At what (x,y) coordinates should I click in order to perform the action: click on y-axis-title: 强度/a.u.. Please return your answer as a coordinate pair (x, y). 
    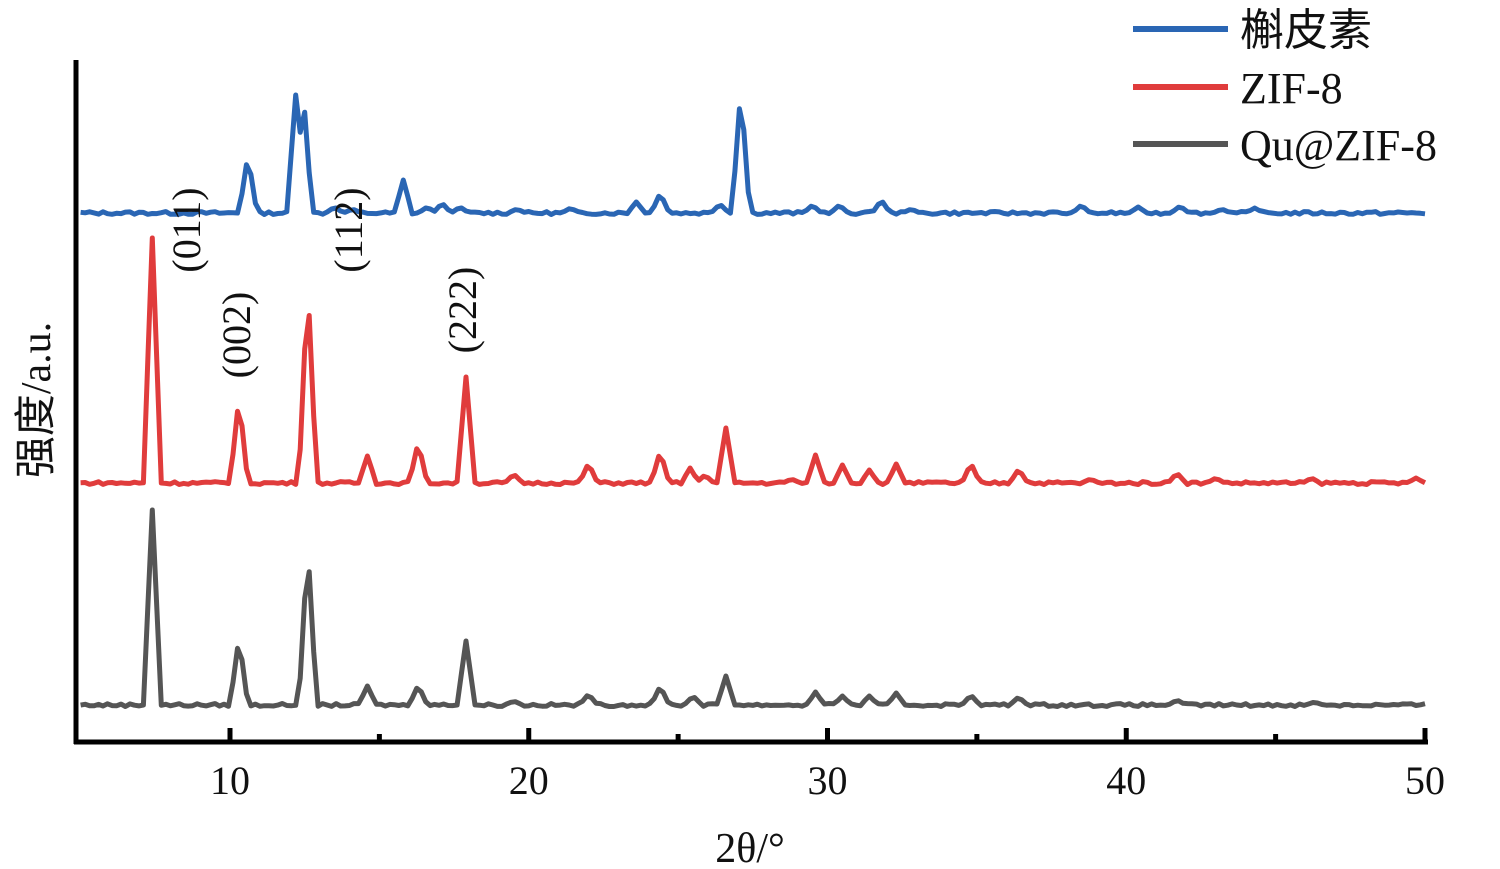
    Looking at the image, I should click on (37, 400).